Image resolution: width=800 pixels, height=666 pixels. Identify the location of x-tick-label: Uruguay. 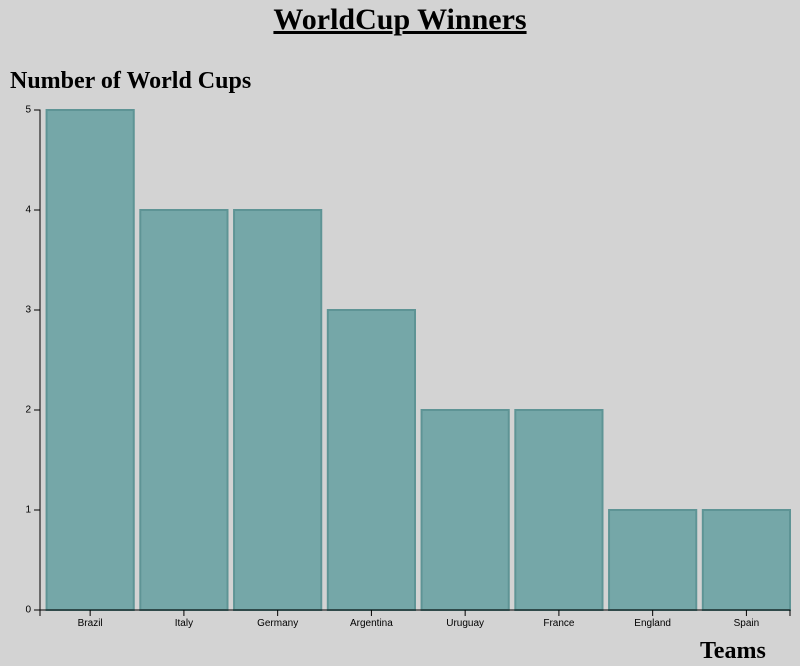
(465, 623).